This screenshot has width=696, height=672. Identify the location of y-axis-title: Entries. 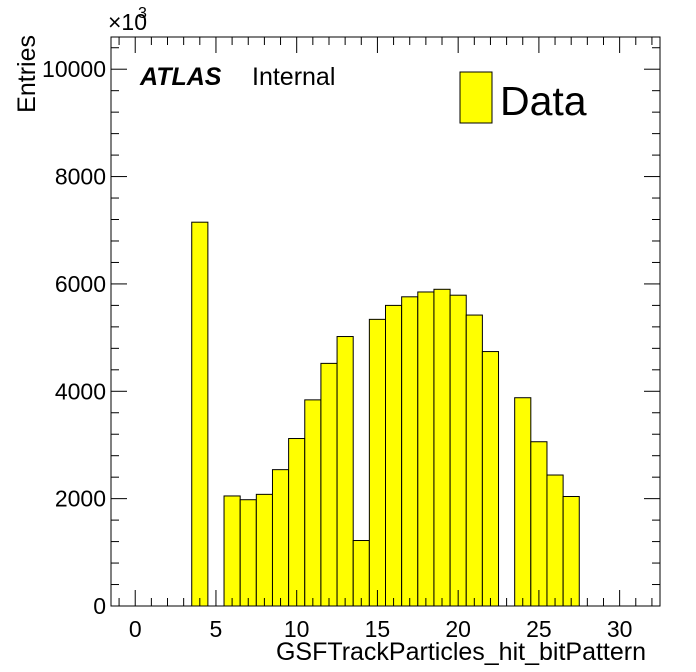
(27, 74).